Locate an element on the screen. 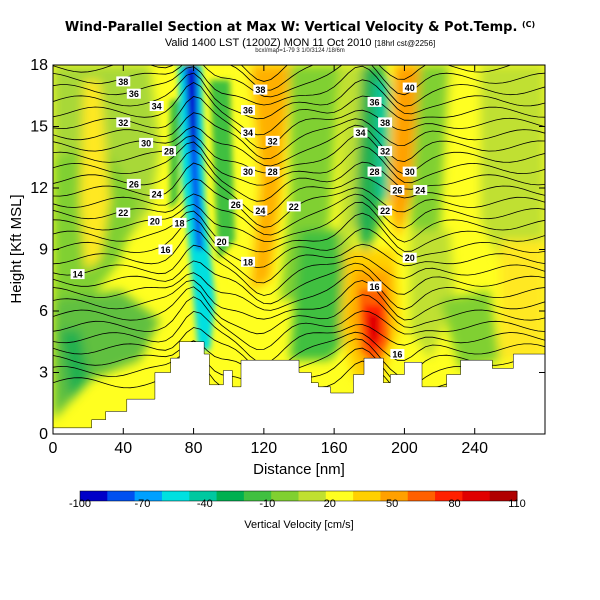 Image resolution: width=600 pixels, height=600 pixels. x-tick-label: 160 is located at coordinates (334, 448).